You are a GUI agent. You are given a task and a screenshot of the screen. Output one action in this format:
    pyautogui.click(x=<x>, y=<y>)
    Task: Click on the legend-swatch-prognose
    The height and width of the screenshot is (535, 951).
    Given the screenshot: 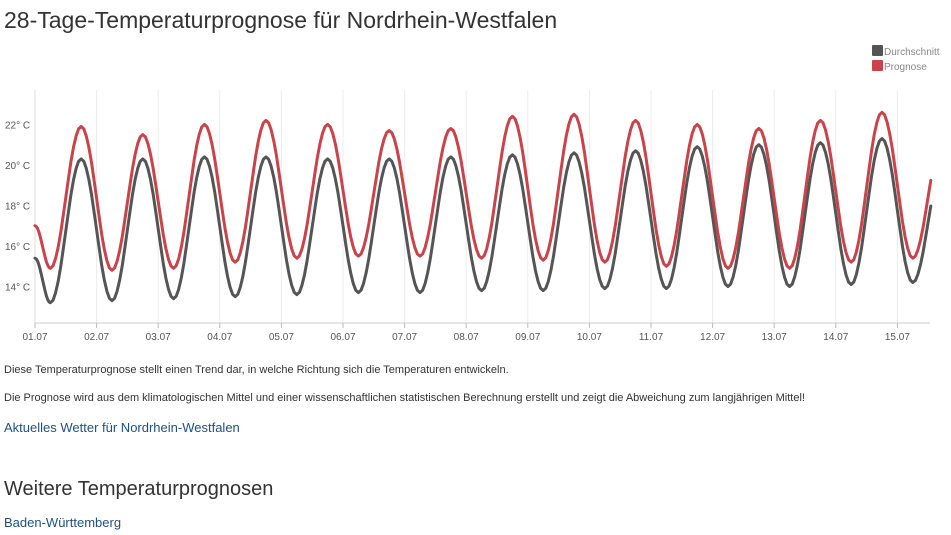 What is the action you would take?
    pyautogui.click(x=877, y=65)
    